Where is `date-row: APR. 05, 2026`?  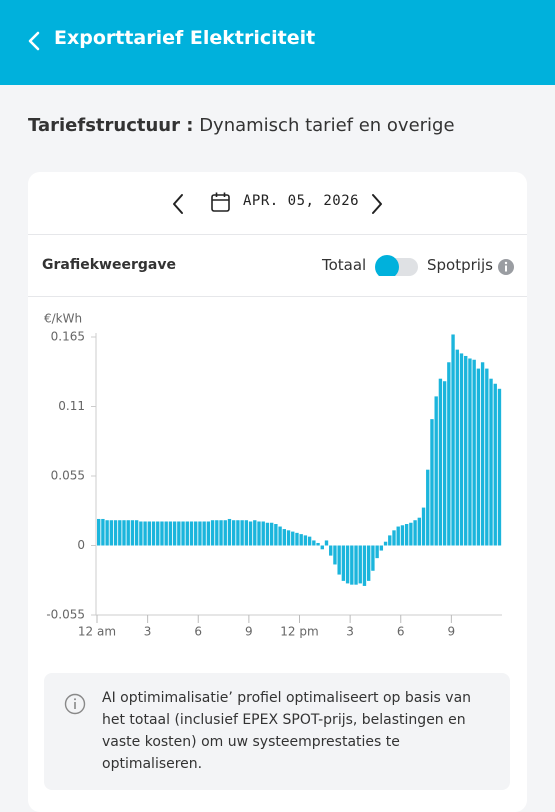 date-row: APR. 05, 2026 is located at coordinates (277, 203).